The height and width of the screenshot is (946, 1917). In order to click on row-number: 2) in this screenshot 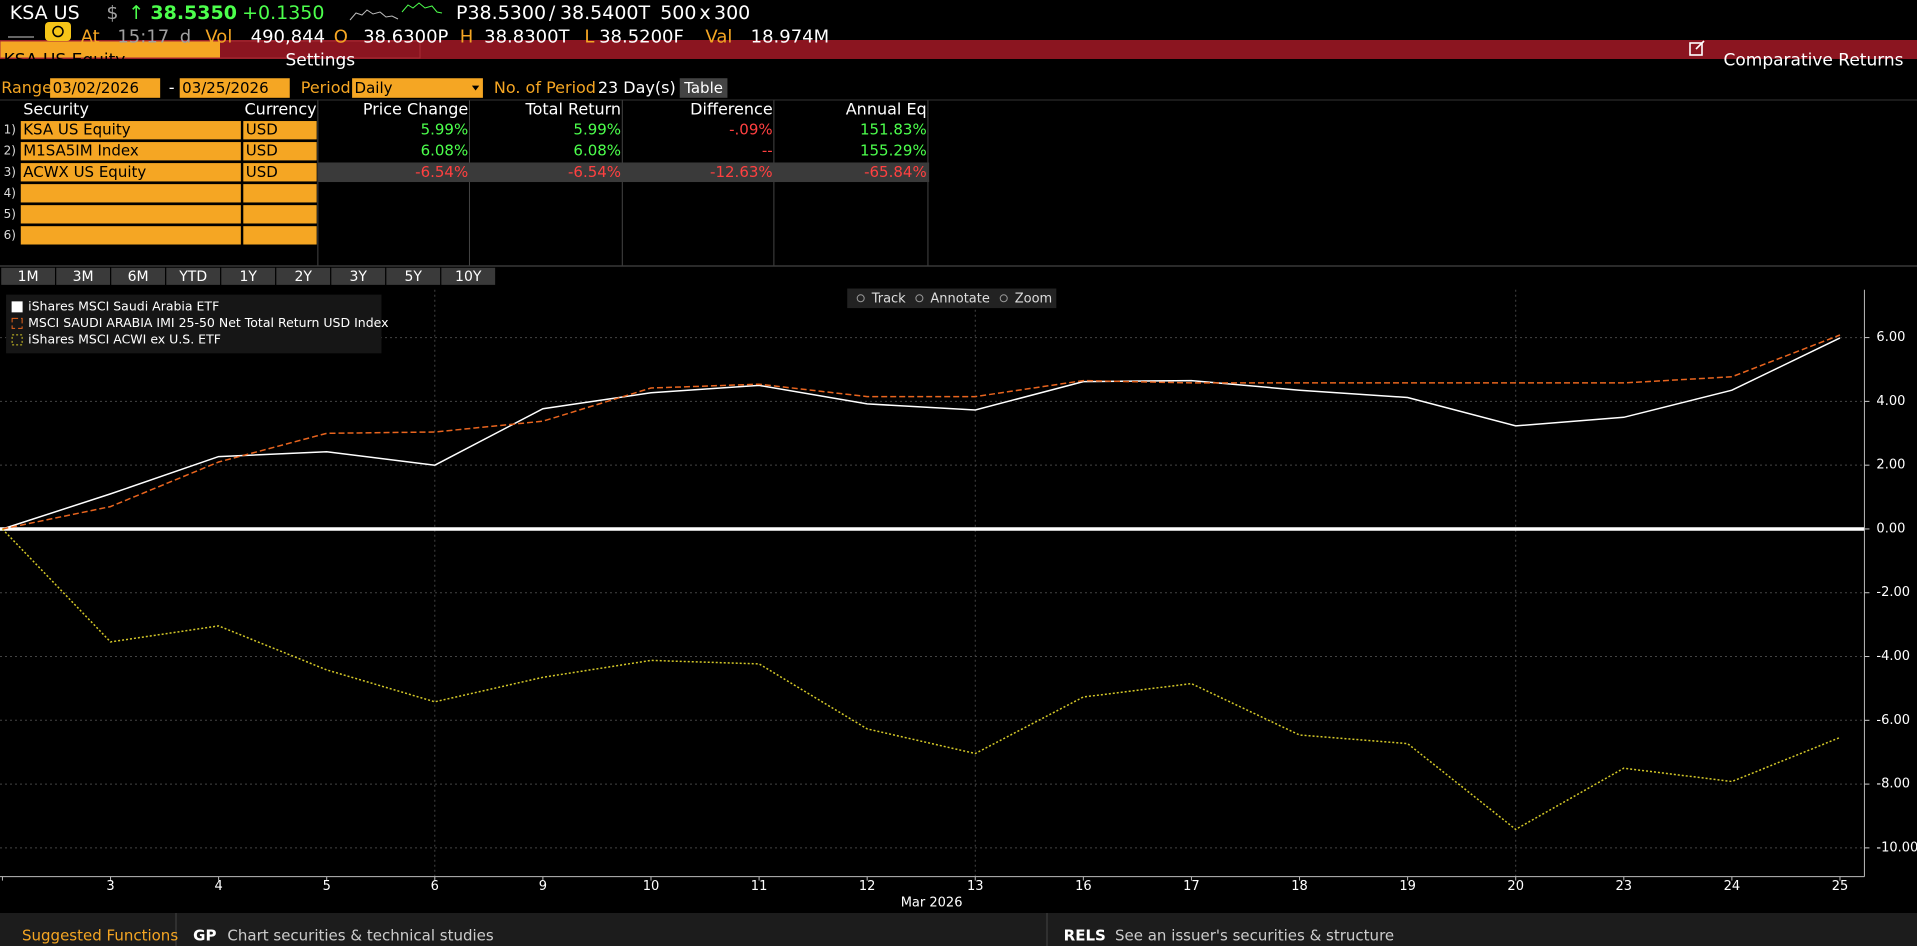, I will do `click(10, 151)`.